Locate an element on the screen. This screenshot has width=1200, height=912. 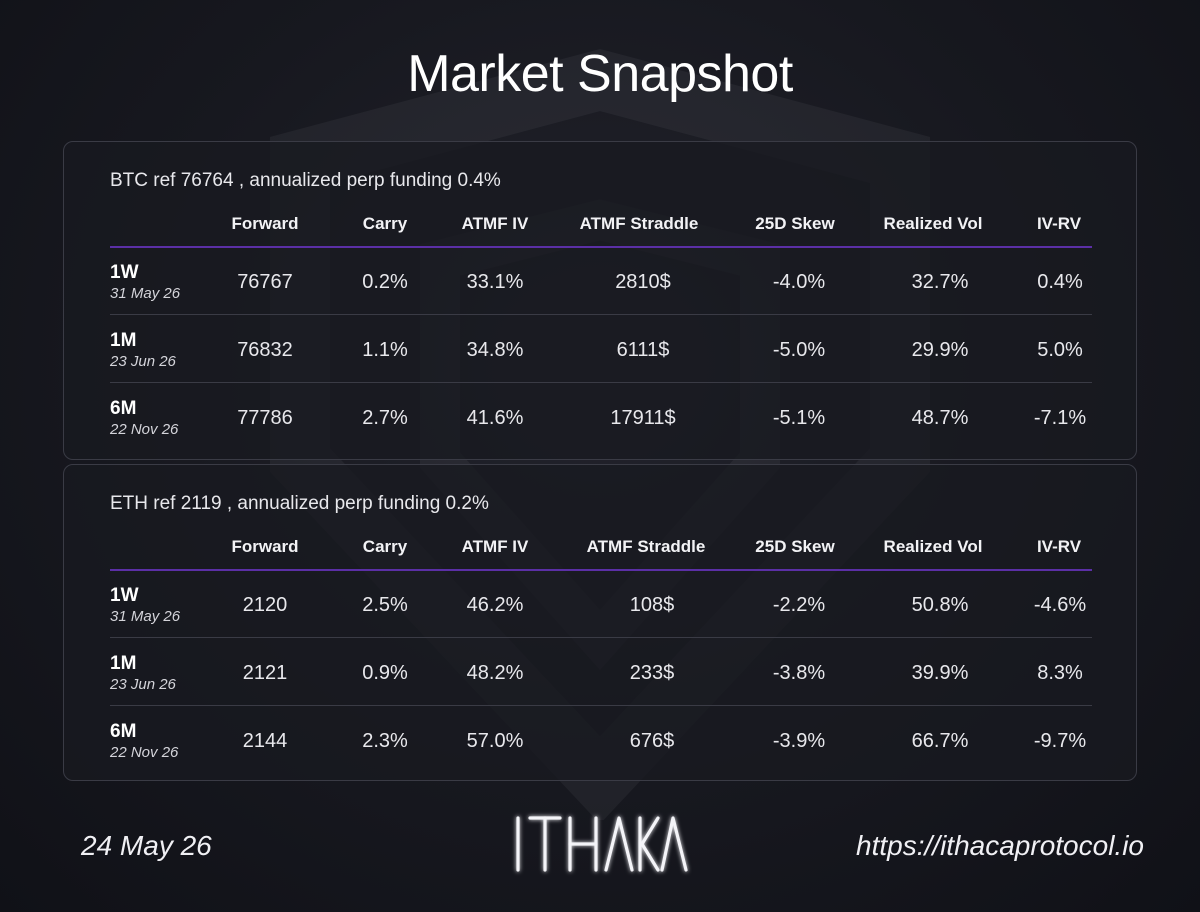
25d-skew-value: -5.0% is located at coordinates (799, 350).